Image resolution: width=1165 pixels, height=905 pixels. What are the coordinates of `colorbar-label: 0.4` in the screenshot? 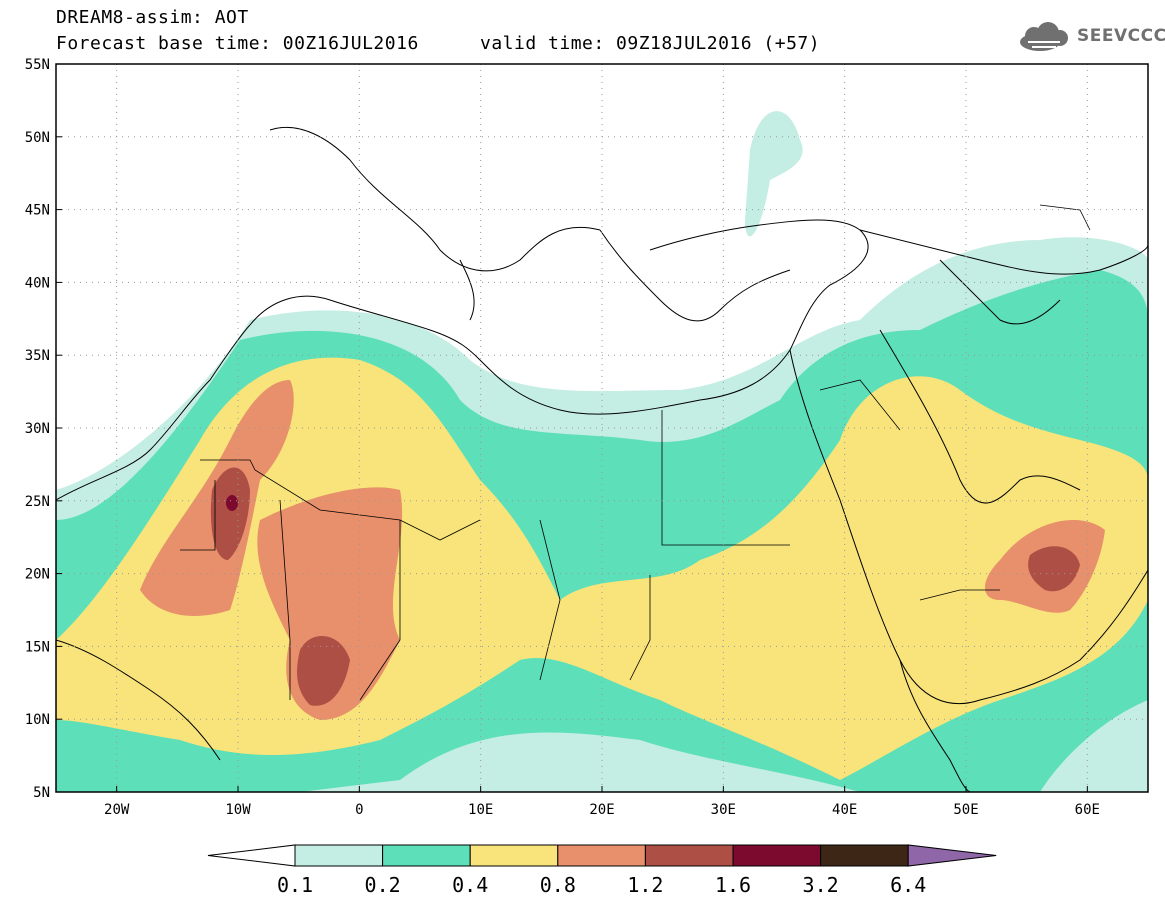 It's located at (470, 885).